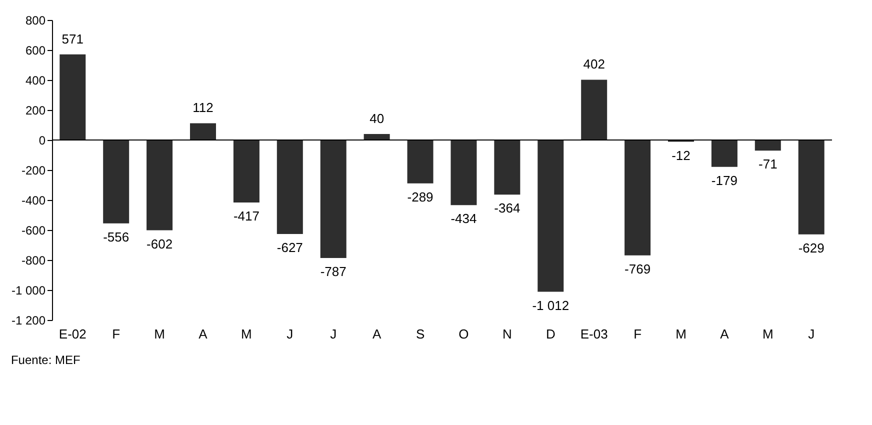 This screenshot has width=872, height=425. Describe the element at coordinates (507, 208) in the screenshot. I see `data-label: -364` at that location.